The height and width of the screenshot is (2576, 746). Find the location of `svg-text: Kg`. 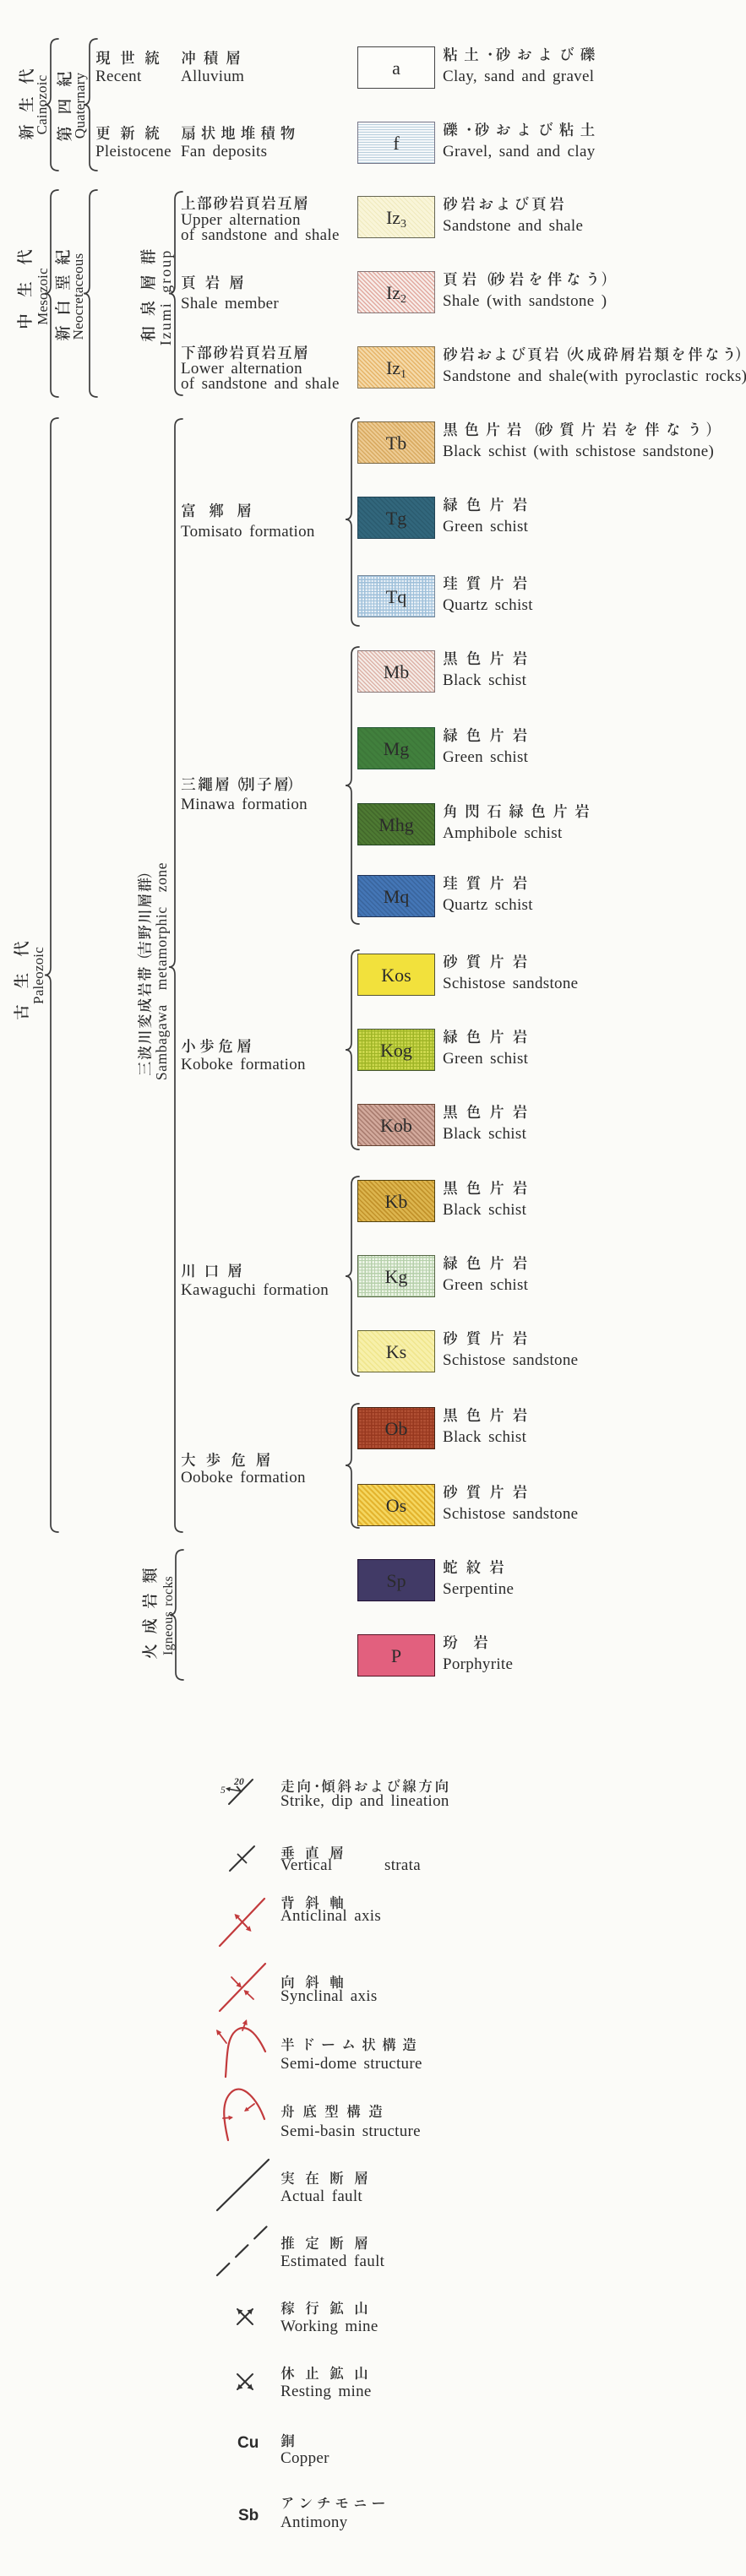

svg-text: Kg is located at coordinates (396, 1276).